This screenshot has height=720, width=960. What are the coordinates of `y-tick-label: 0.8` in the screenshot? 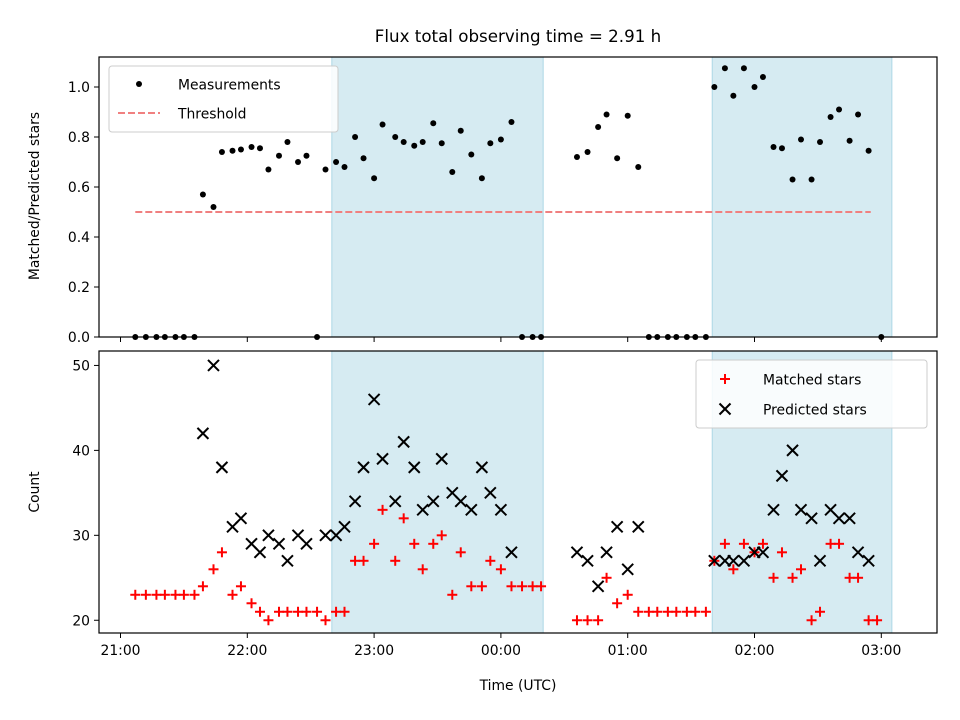 It's located at (79, 138).